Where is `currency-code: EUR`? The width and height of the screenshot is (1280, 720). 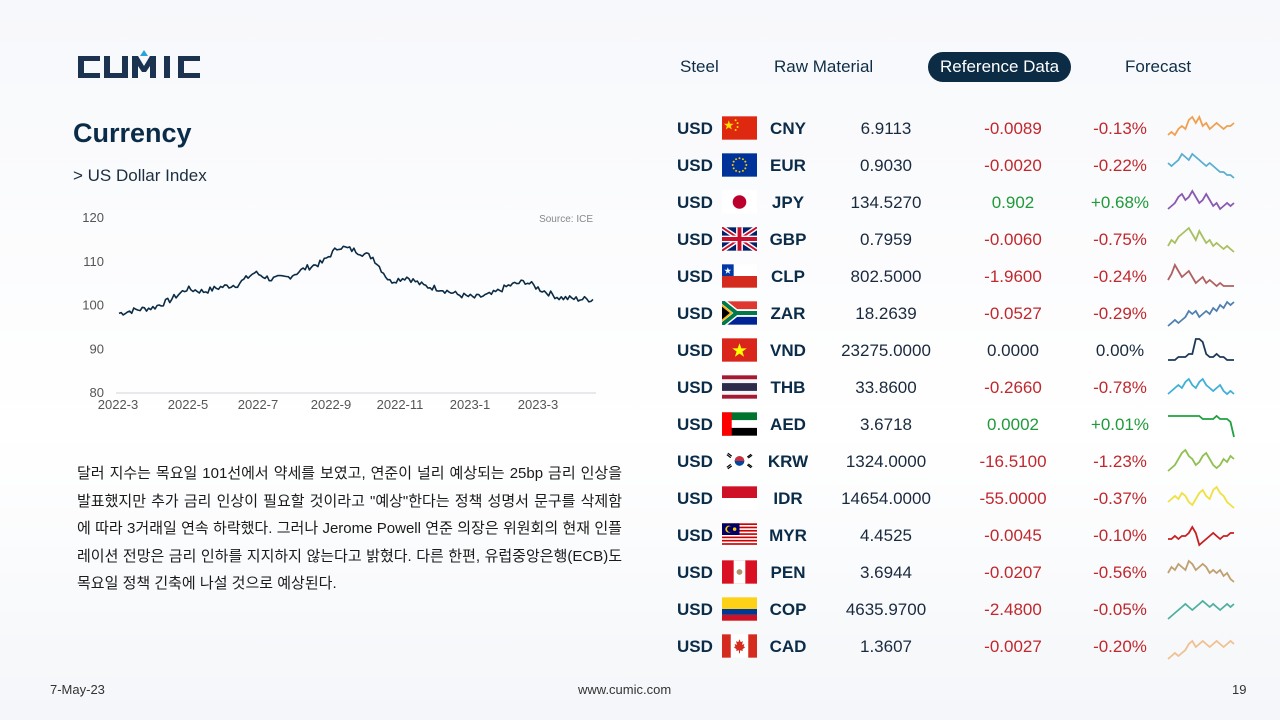 currency-code: EUR is located at coordinates (788, 165).